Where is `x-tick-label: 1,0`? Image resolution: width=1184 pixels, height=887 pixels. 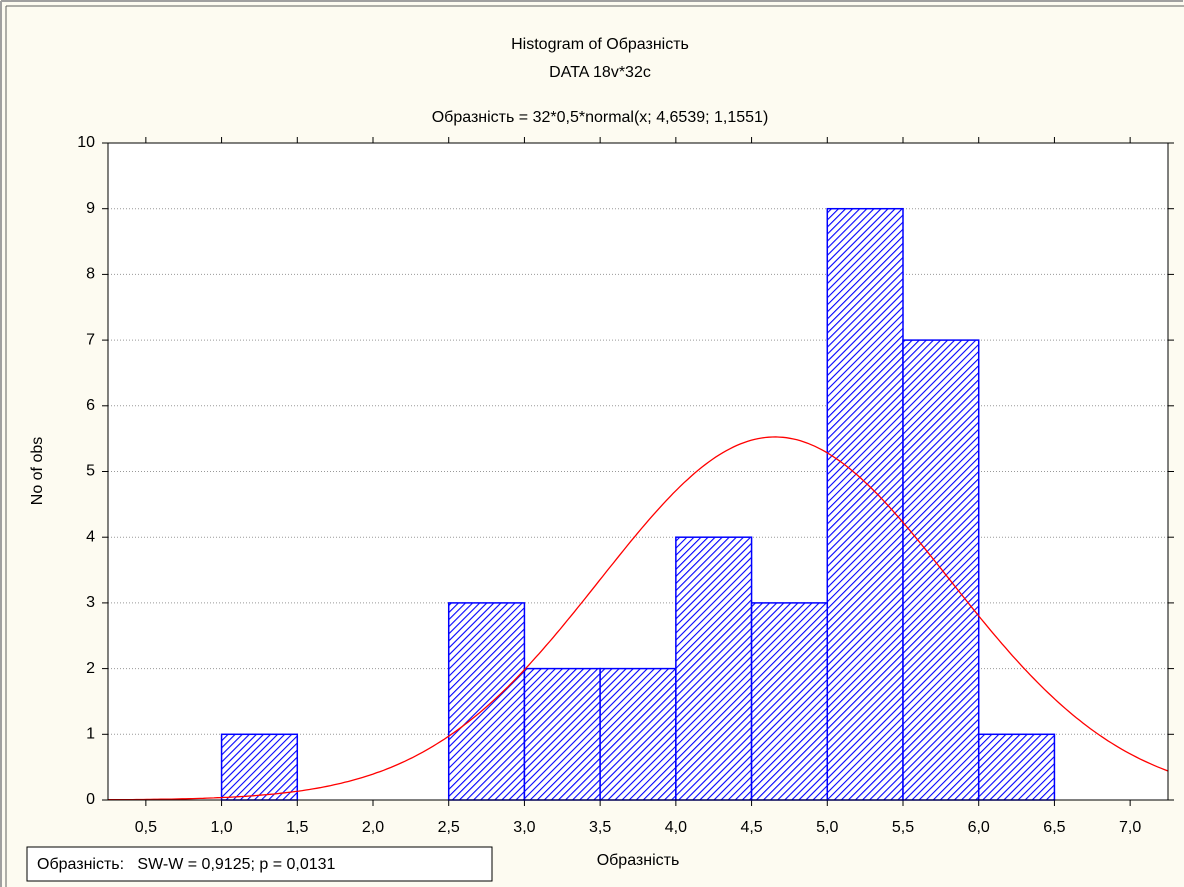
x-tick-label: 1,0 is located at coordinates (221, 827).